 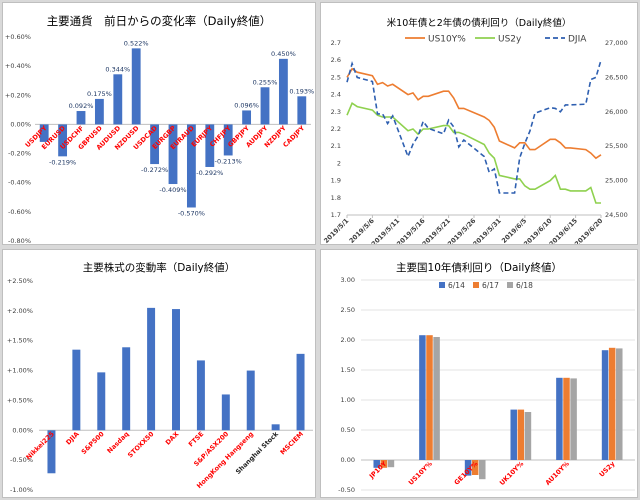 What do you see at coordinates (126, 389) in the screenshot?
I see `bar-nasdaq` at bounding box center [126, 389].